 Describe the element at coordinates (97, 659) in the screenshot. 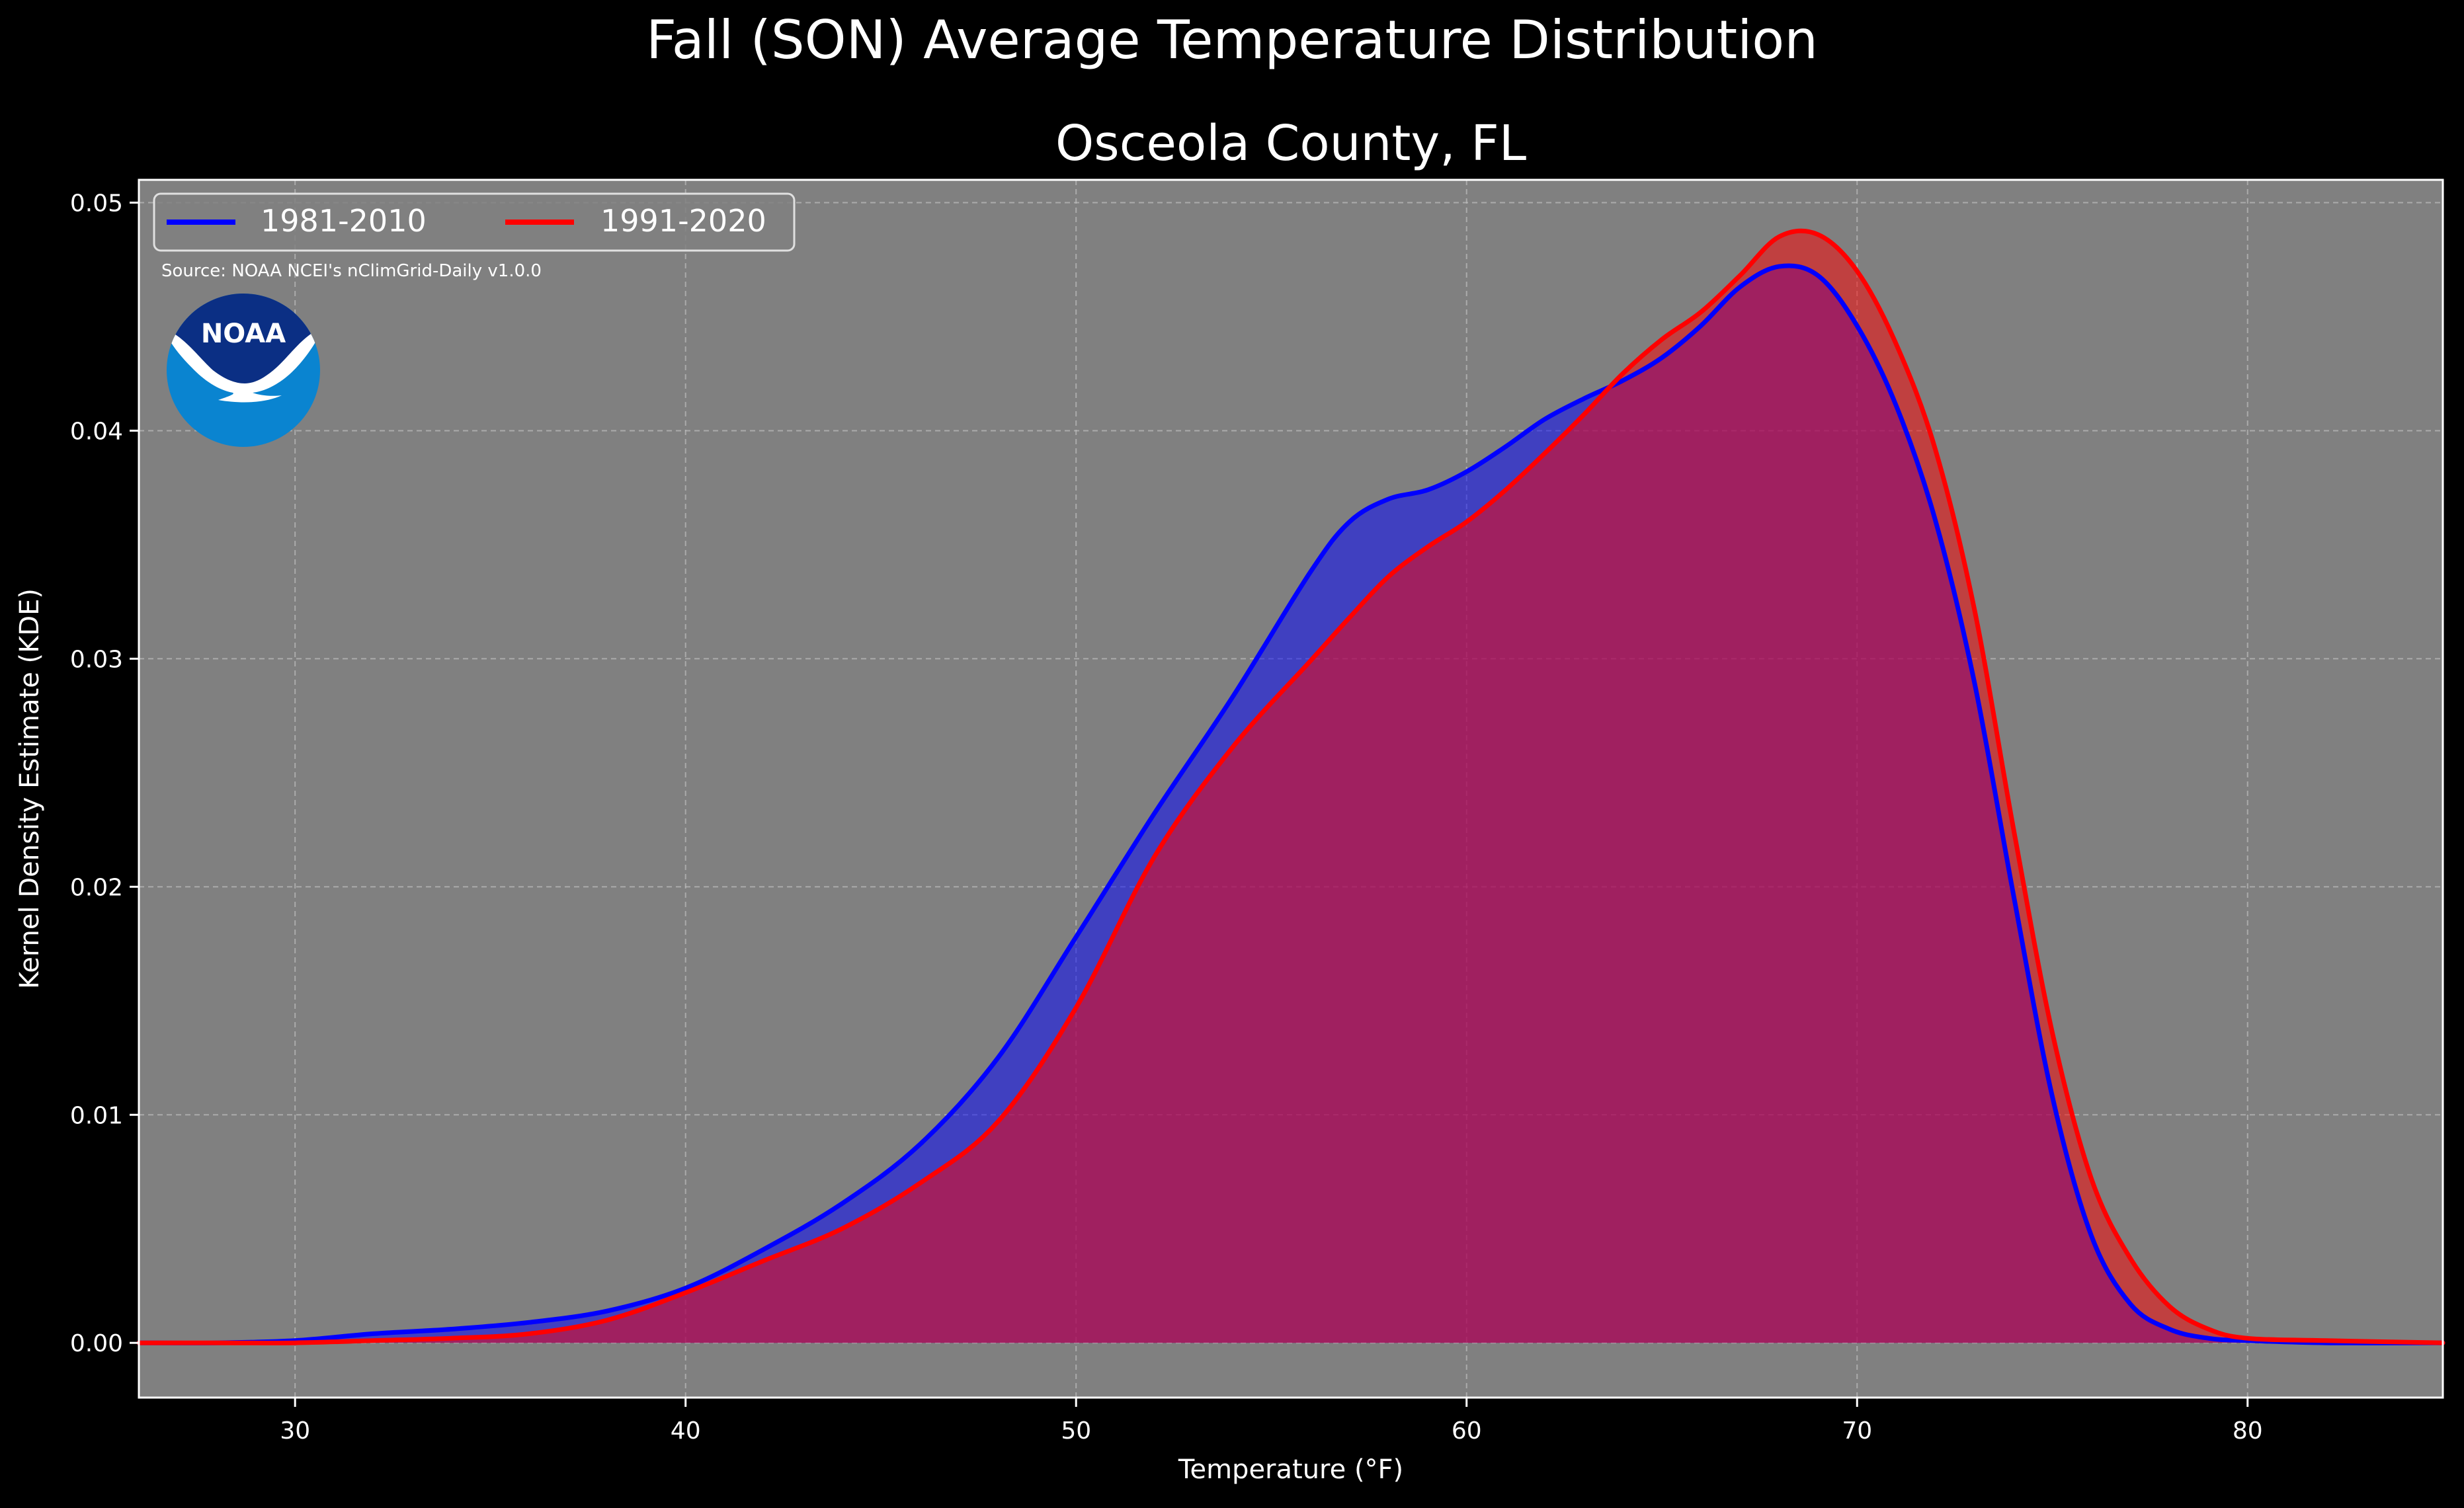

I see `y-tick-label: 0.03` at that location.